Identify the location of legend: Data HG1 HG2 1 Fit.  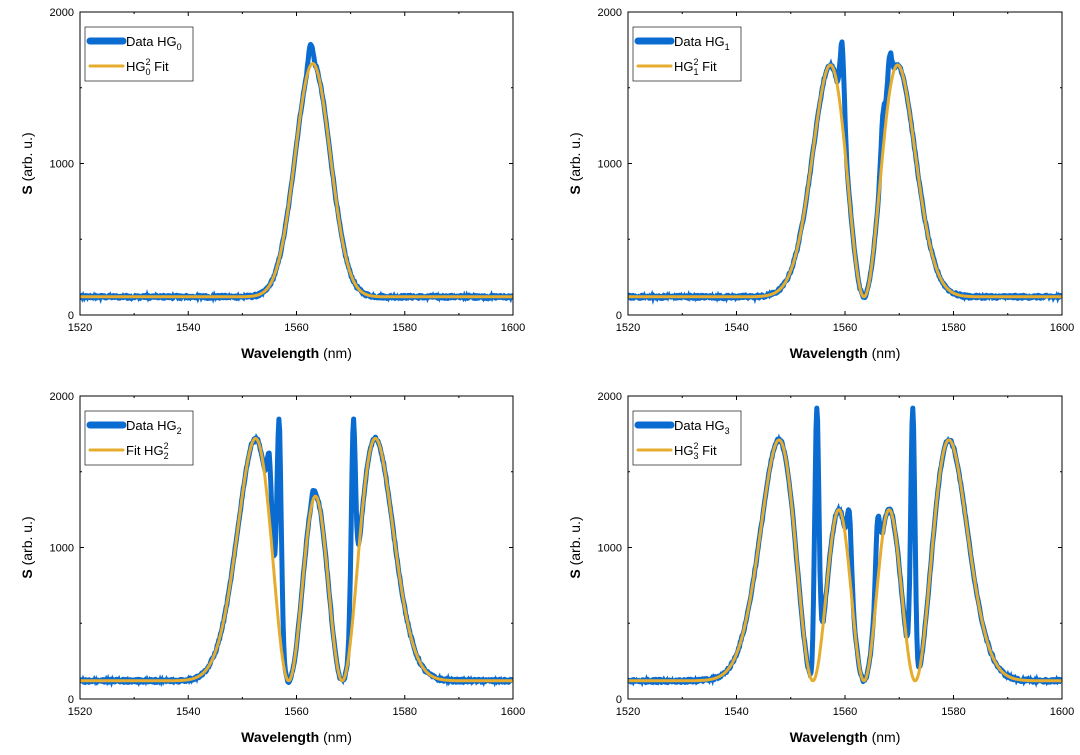
(687, 54).